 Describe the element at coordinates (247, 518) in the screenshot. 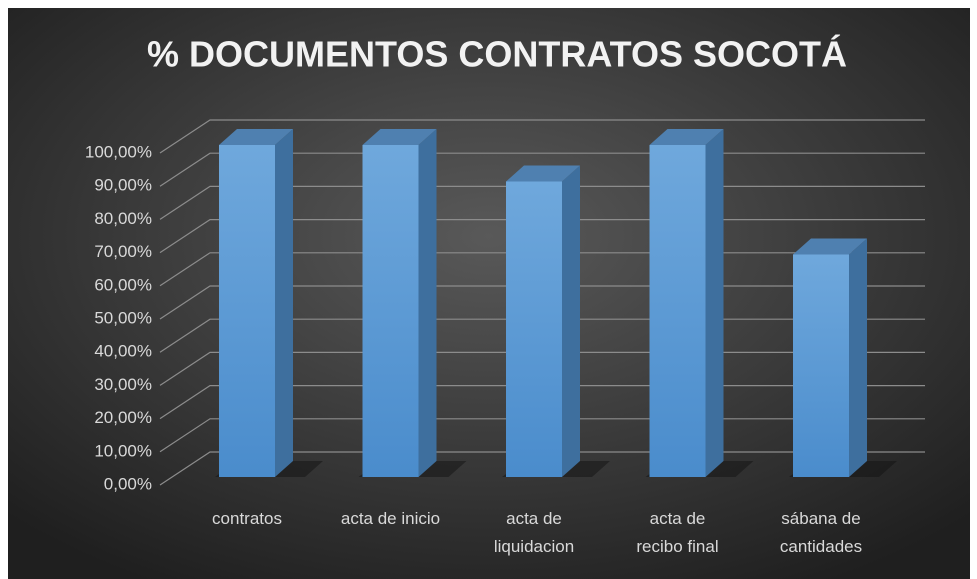

I see `x-tick-label: contratos` at that location.